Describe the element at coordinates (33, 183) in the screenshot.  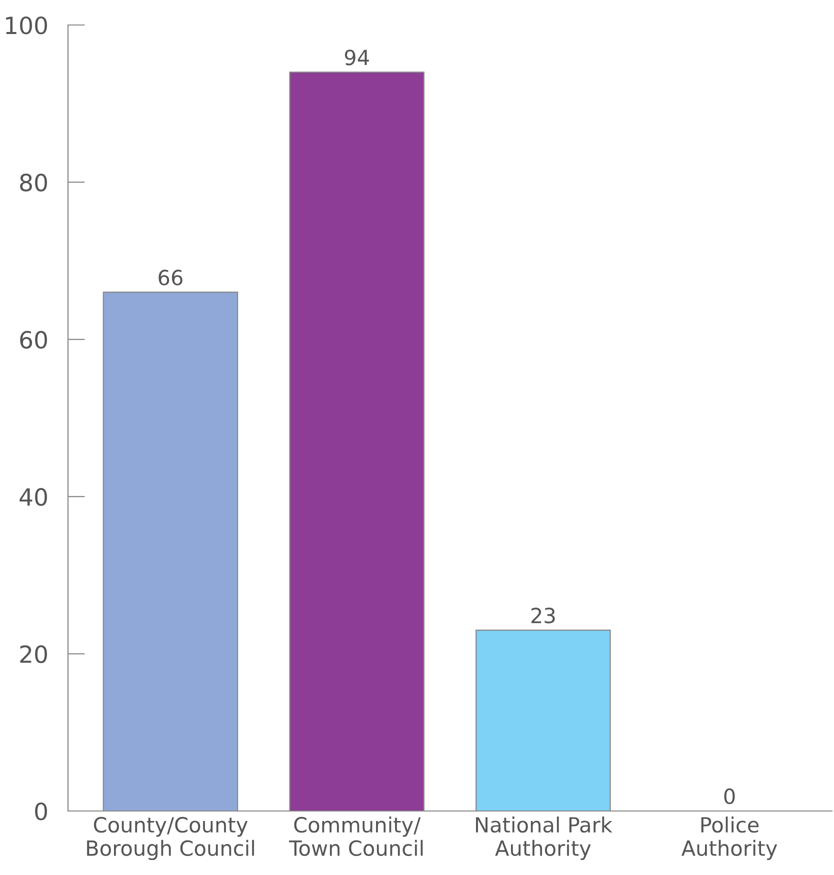
I see `y-tick-label: 80` at that location.